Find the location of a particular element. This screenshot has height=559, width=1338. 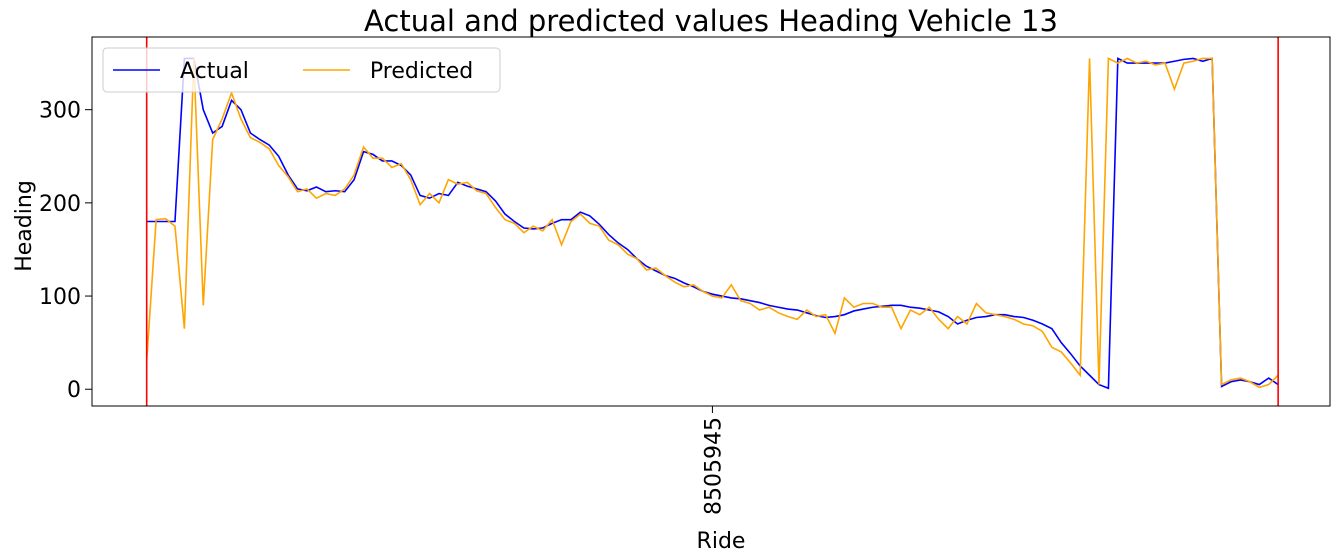

y-tick-label: 200 is located at coordinates (60, 204).